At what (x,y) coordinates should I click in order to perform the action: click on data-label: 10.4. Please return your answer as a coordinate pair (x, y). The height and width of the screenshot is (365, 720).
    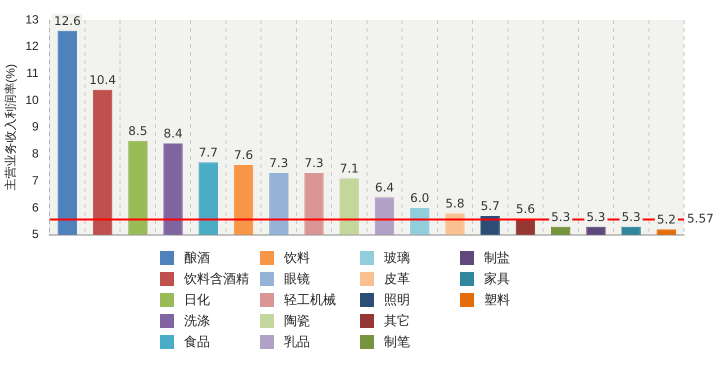
    Looking at the image, I should click on (102, 79).